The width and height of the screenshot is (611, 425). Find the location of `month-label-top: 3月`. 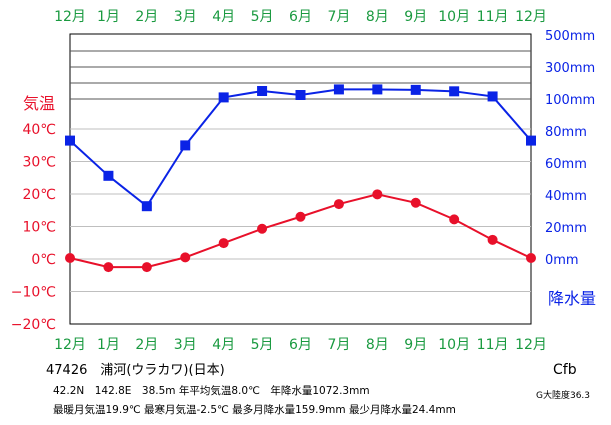

month-label-top: 3月 is located at coordinates (185, 17).